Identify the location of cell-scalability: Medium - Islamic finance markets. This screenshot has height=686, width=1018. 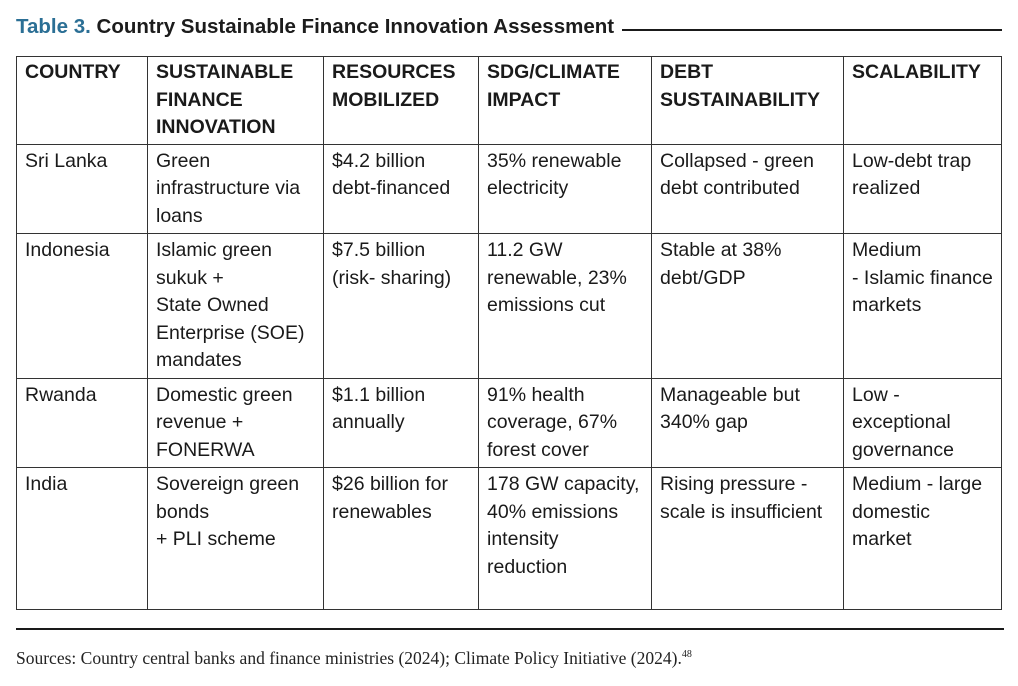
(922, 306).